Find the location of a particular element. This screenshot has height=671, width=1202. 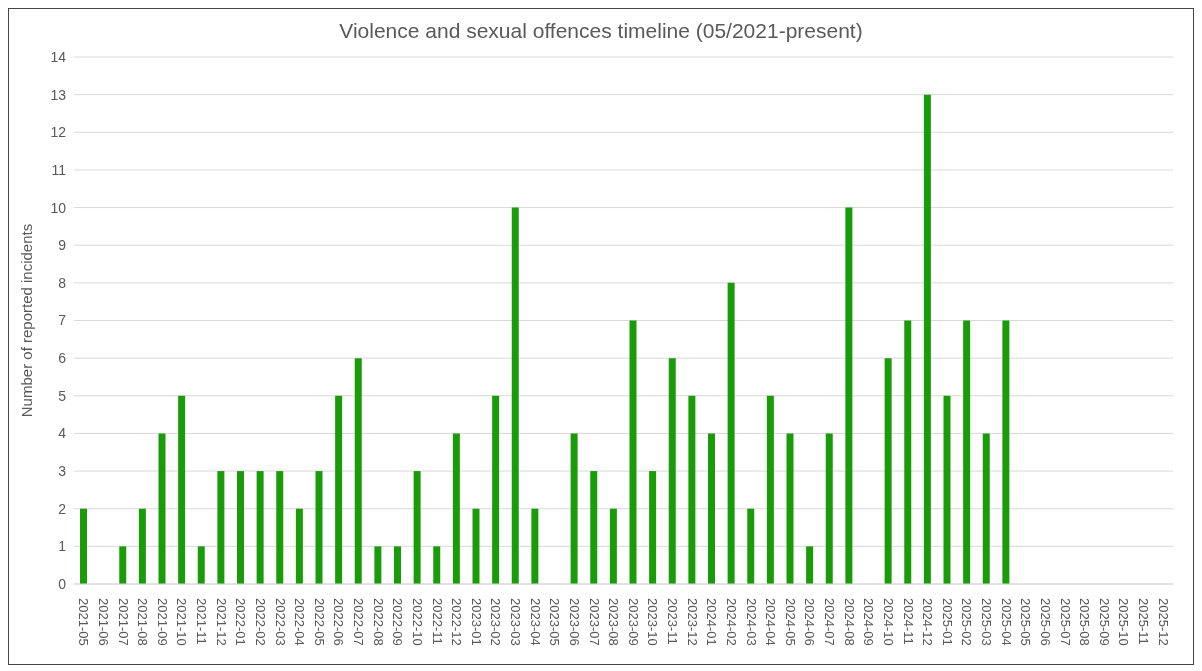

x-tick-label: 2024-12 is located at coordinates (928, 622).